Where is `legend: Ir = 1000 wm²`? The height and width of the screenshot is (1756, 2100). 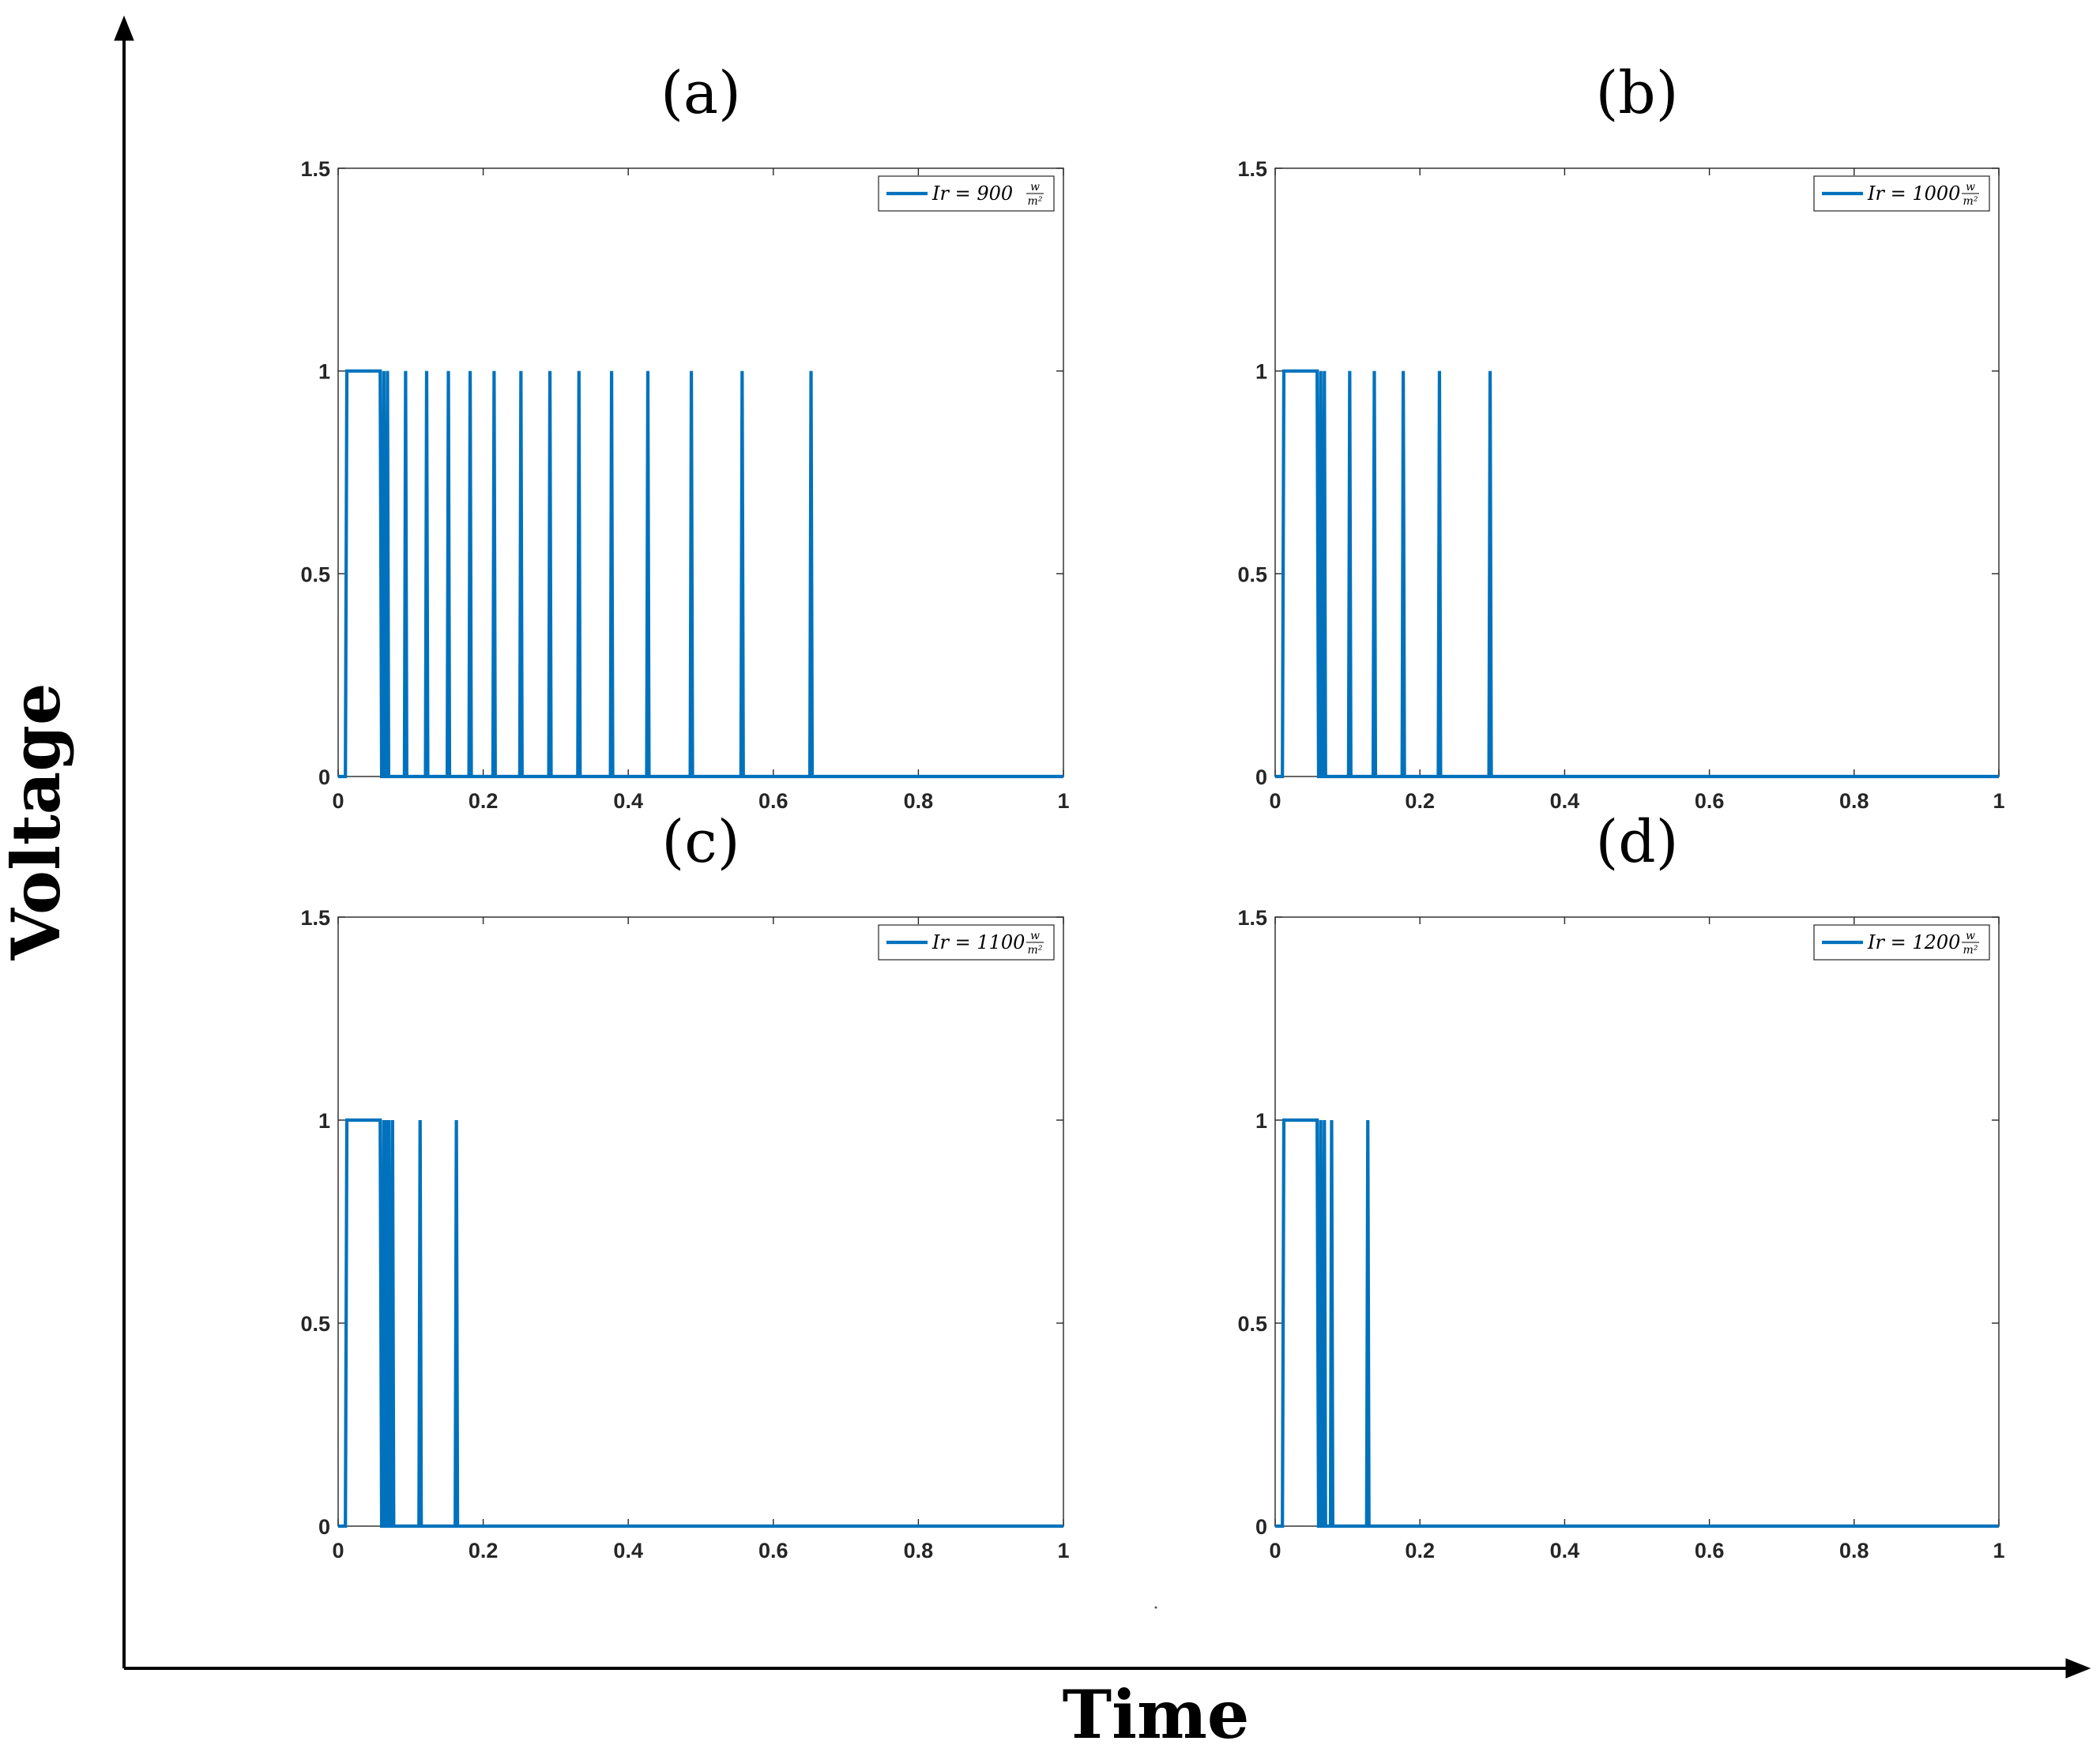
legend: Ir = 1000 wm² is located at coordinates (1902, 193).